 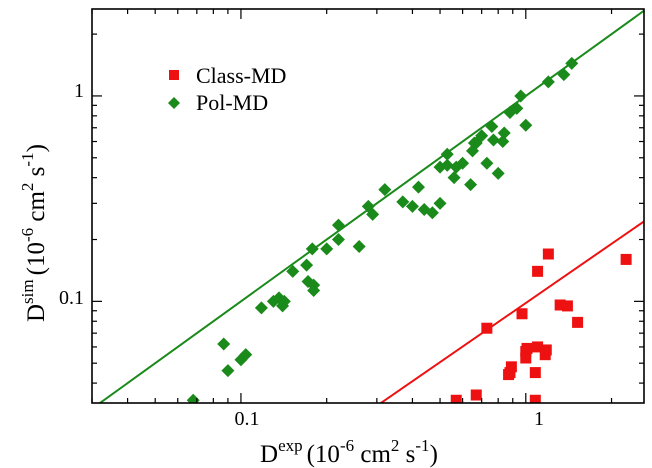 I want to click on x-tick-label: 1, so click(x=539, y=419).